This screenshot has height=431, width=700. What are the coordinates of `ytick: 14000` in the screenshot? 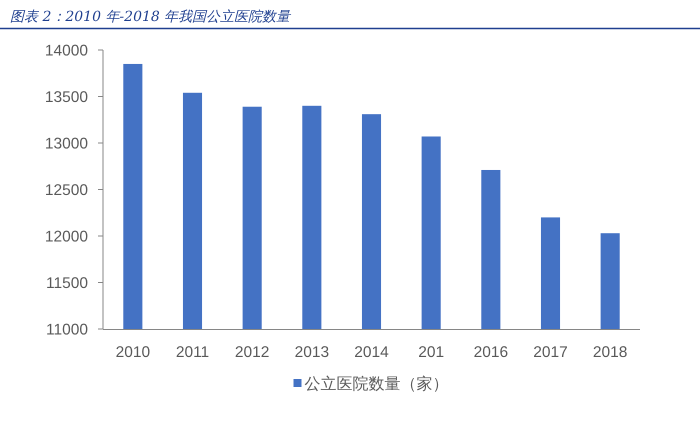 It's located at (66, 51).